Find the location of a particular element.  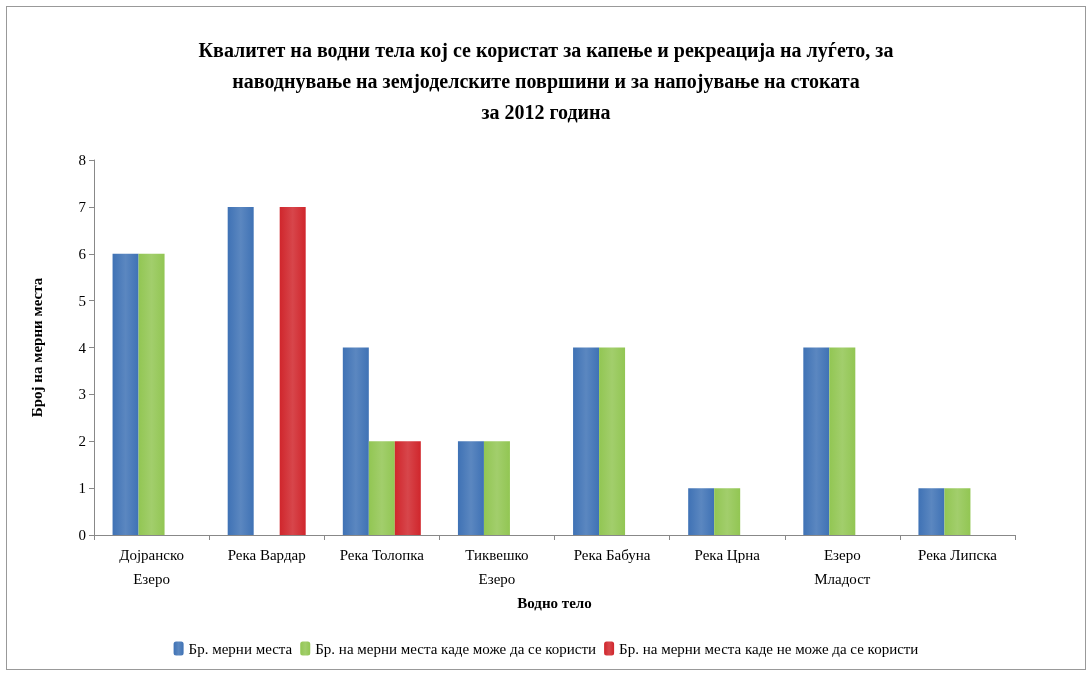

y-tick-label: 4 is located at coordinates (82, 347).